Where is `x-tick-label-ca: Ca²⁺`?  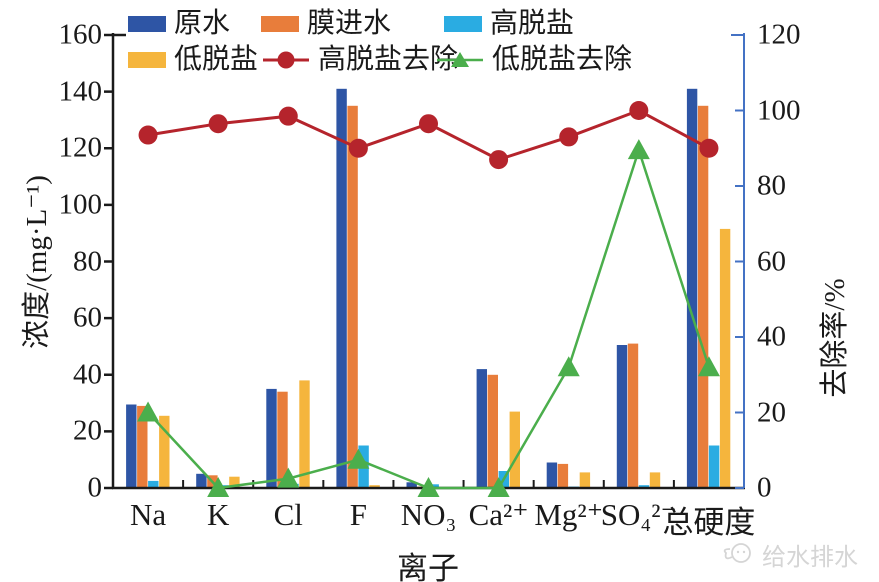
x-tick-label-ca: Ca²⁺ is located at coordinates (498, 514).